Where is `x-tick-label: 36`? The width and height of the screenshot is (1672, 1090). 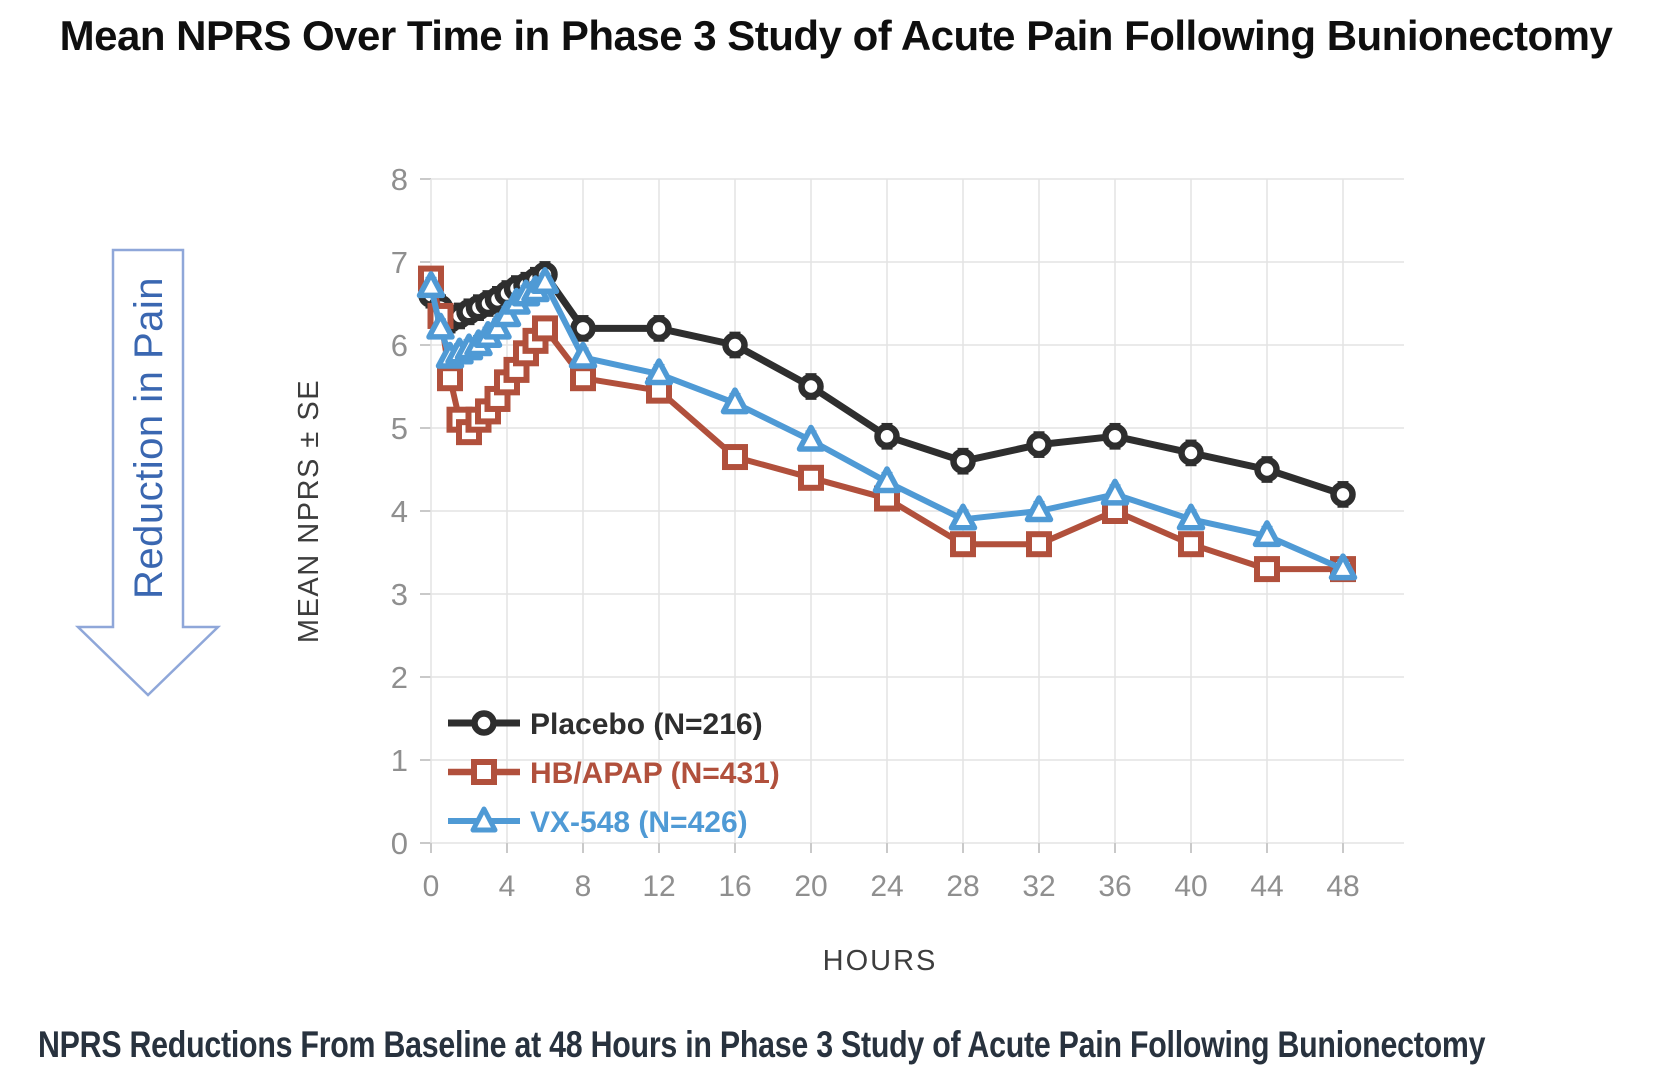 x-tick-label: 36 is located at coordinates (1114, 886).